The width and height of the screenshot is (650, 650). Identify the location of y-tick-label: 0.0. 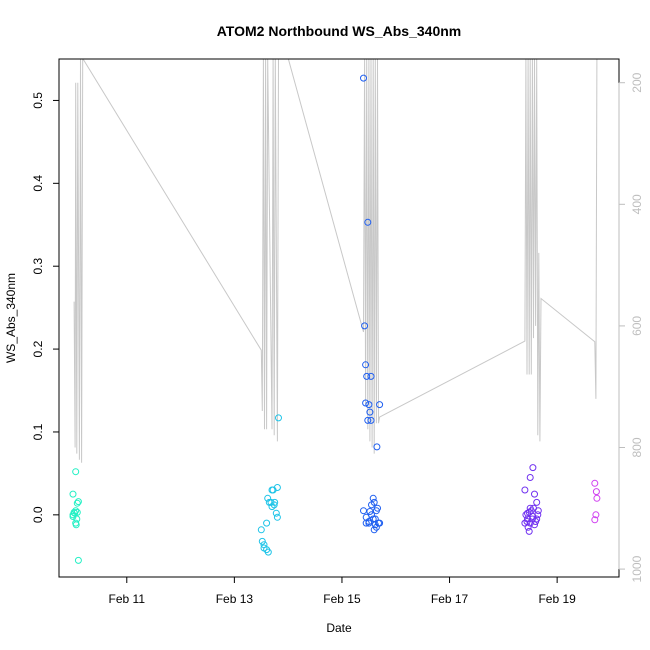
(38, 514).